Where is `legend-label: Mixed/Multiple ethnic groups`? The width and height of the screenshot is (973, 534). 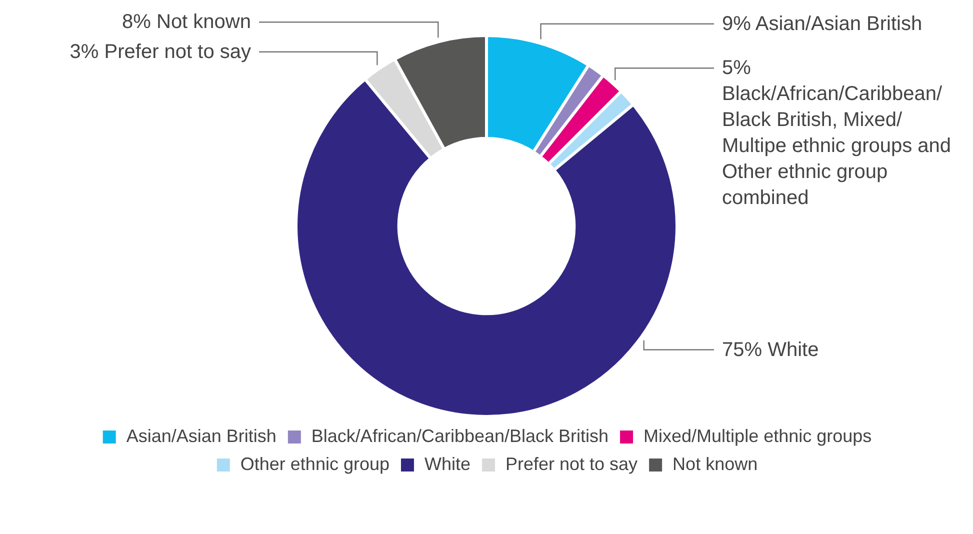
legend-label: Mixed/Multiple ethnic groups is located at coordinates (758, 436).